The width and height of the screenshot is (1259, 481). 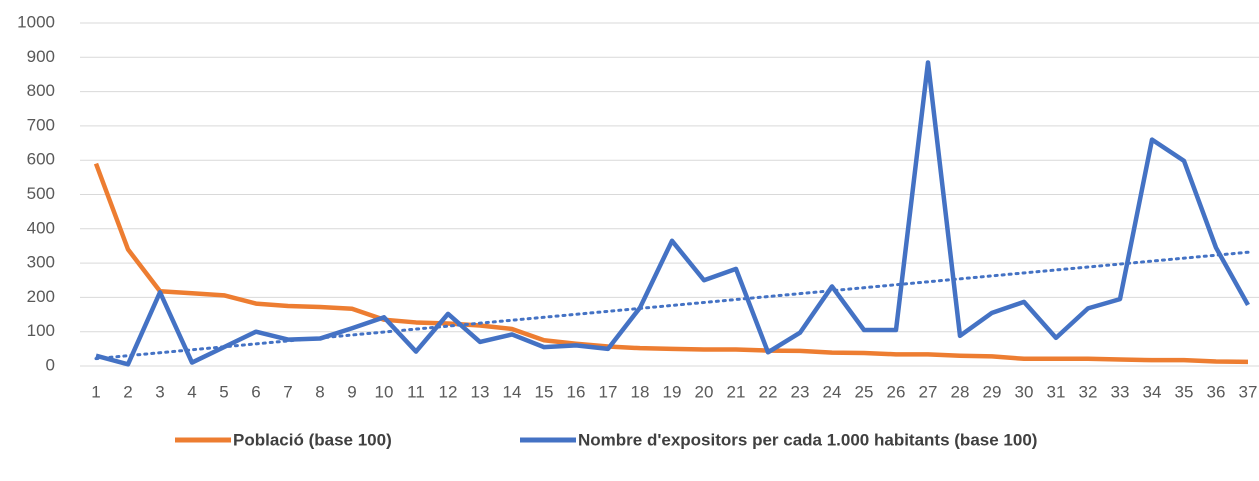 I want to click on y-tick-label: 500, so click(x=41, y=193).